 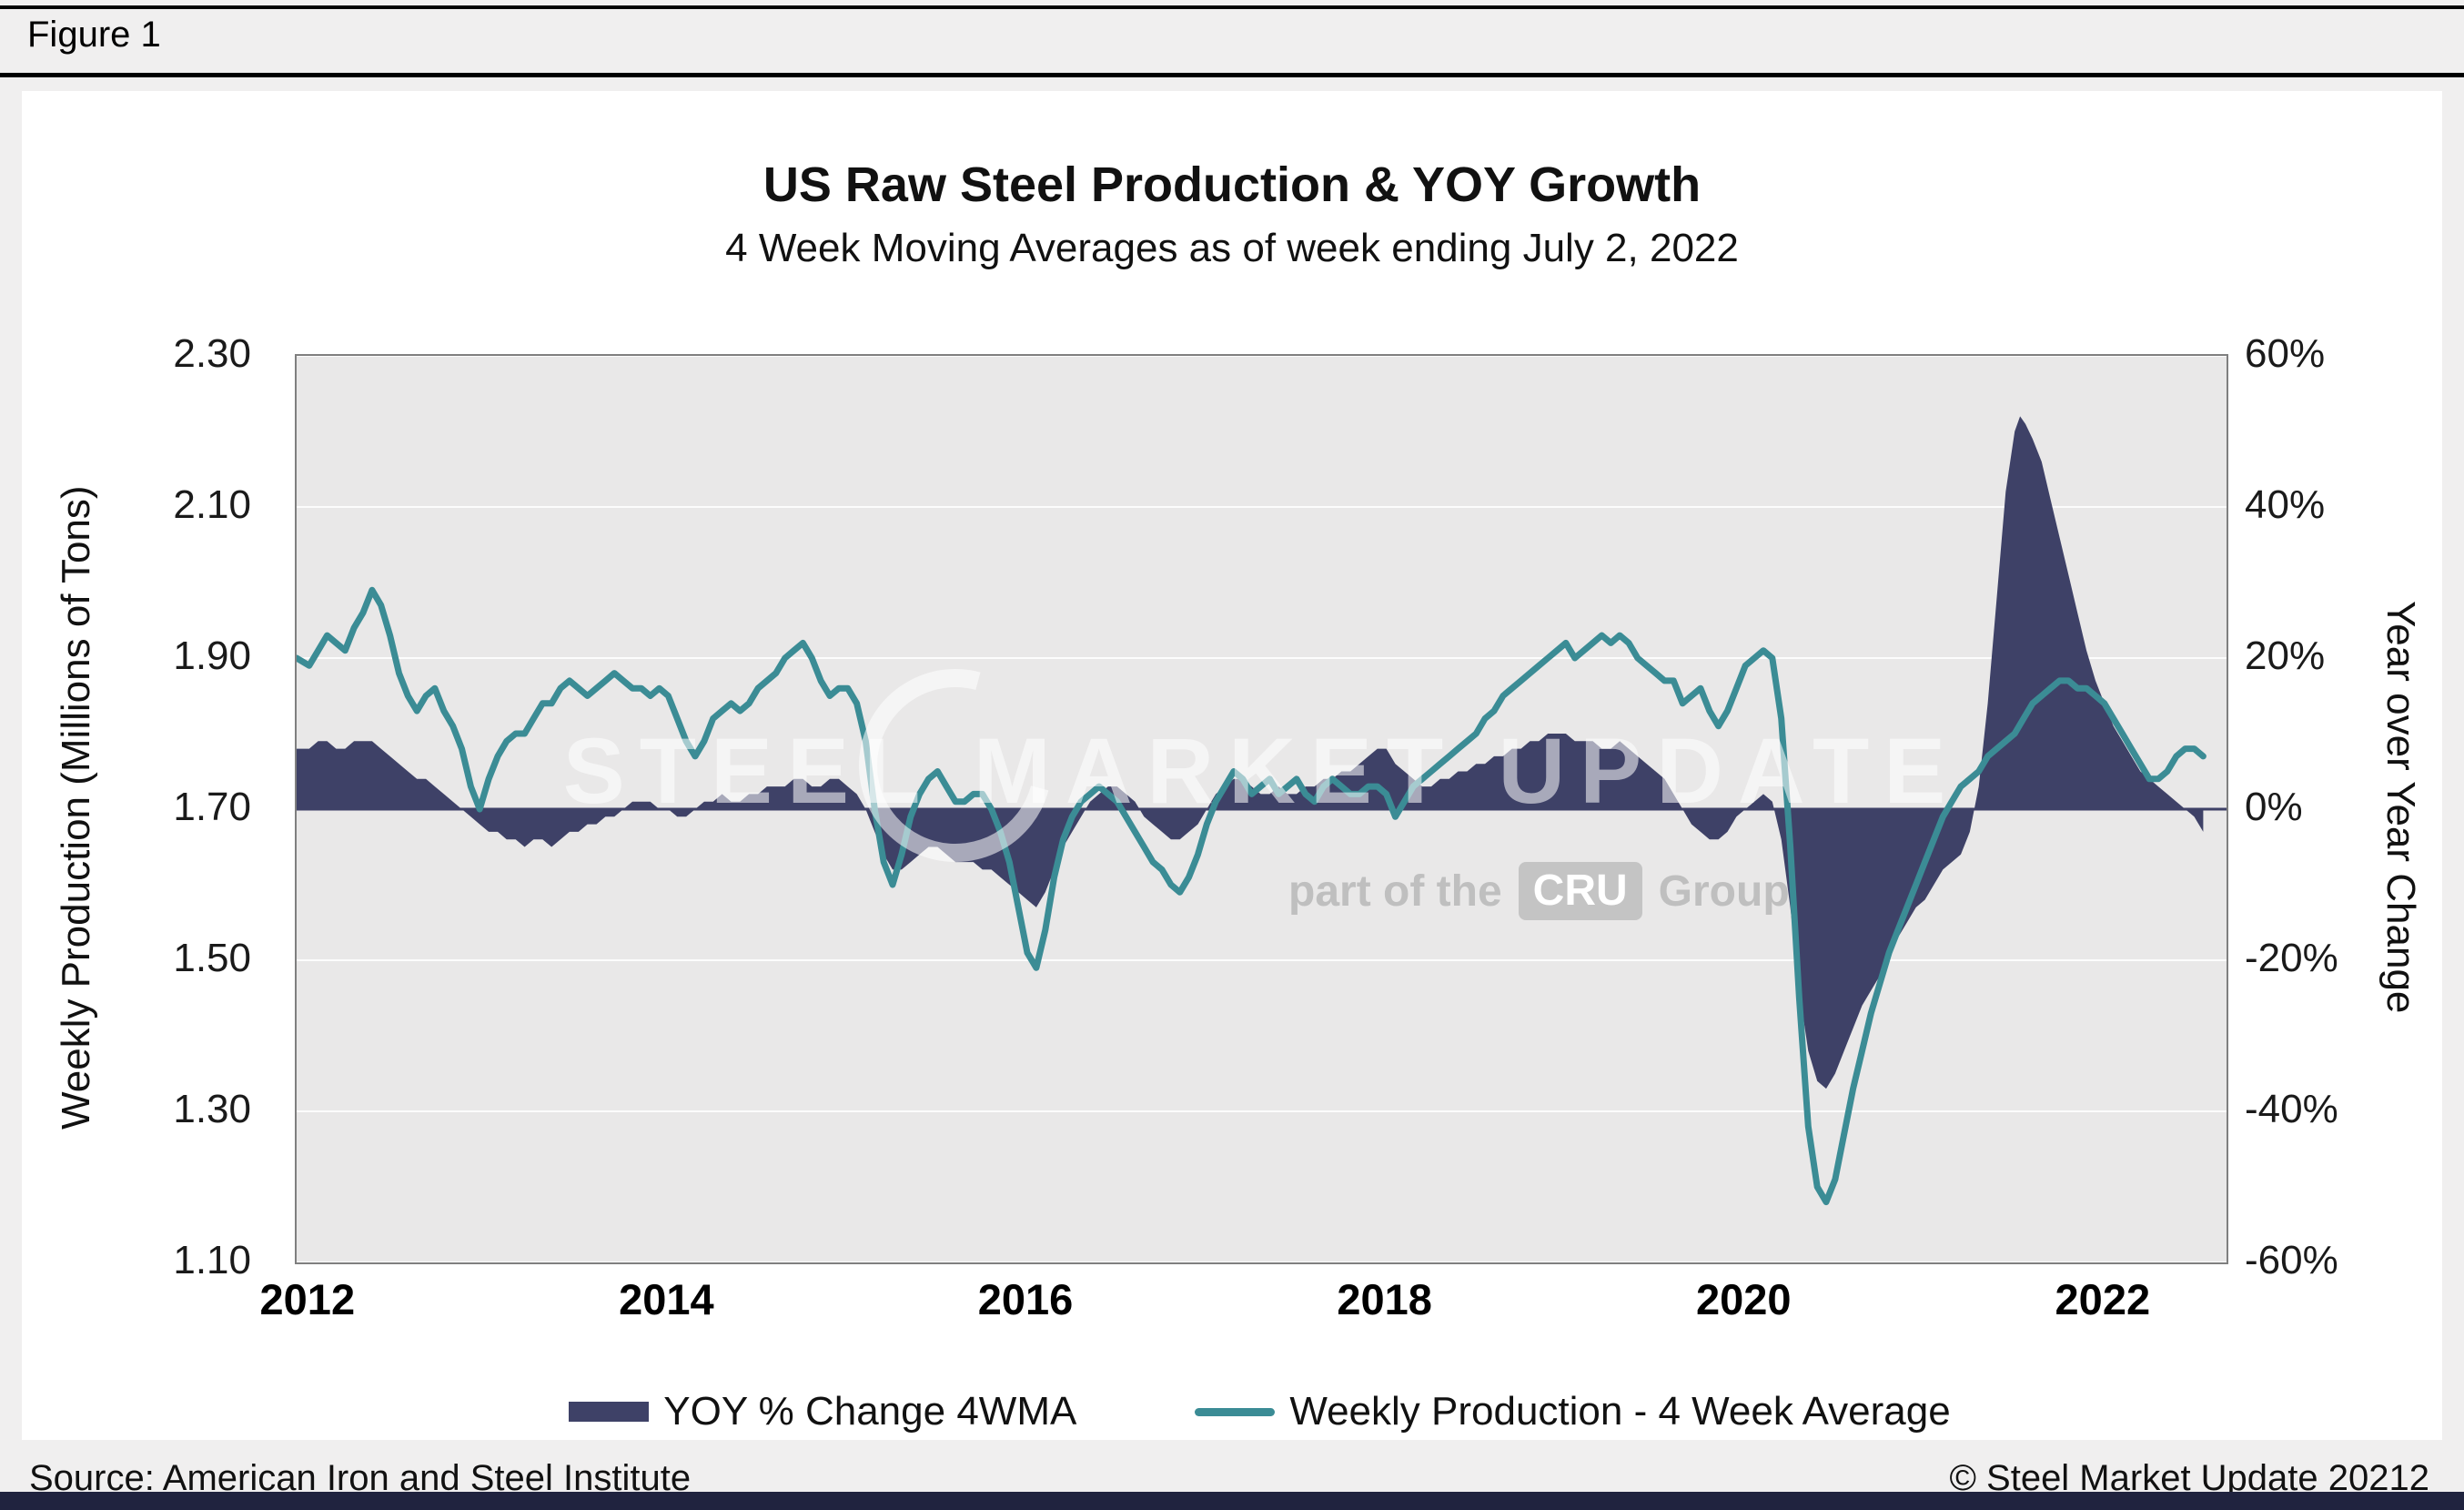 What do you see at coordinates (1235, 1412) in the screenshot?
I see `production-line-swatch-icon` at bounding box center [1235, 1412].